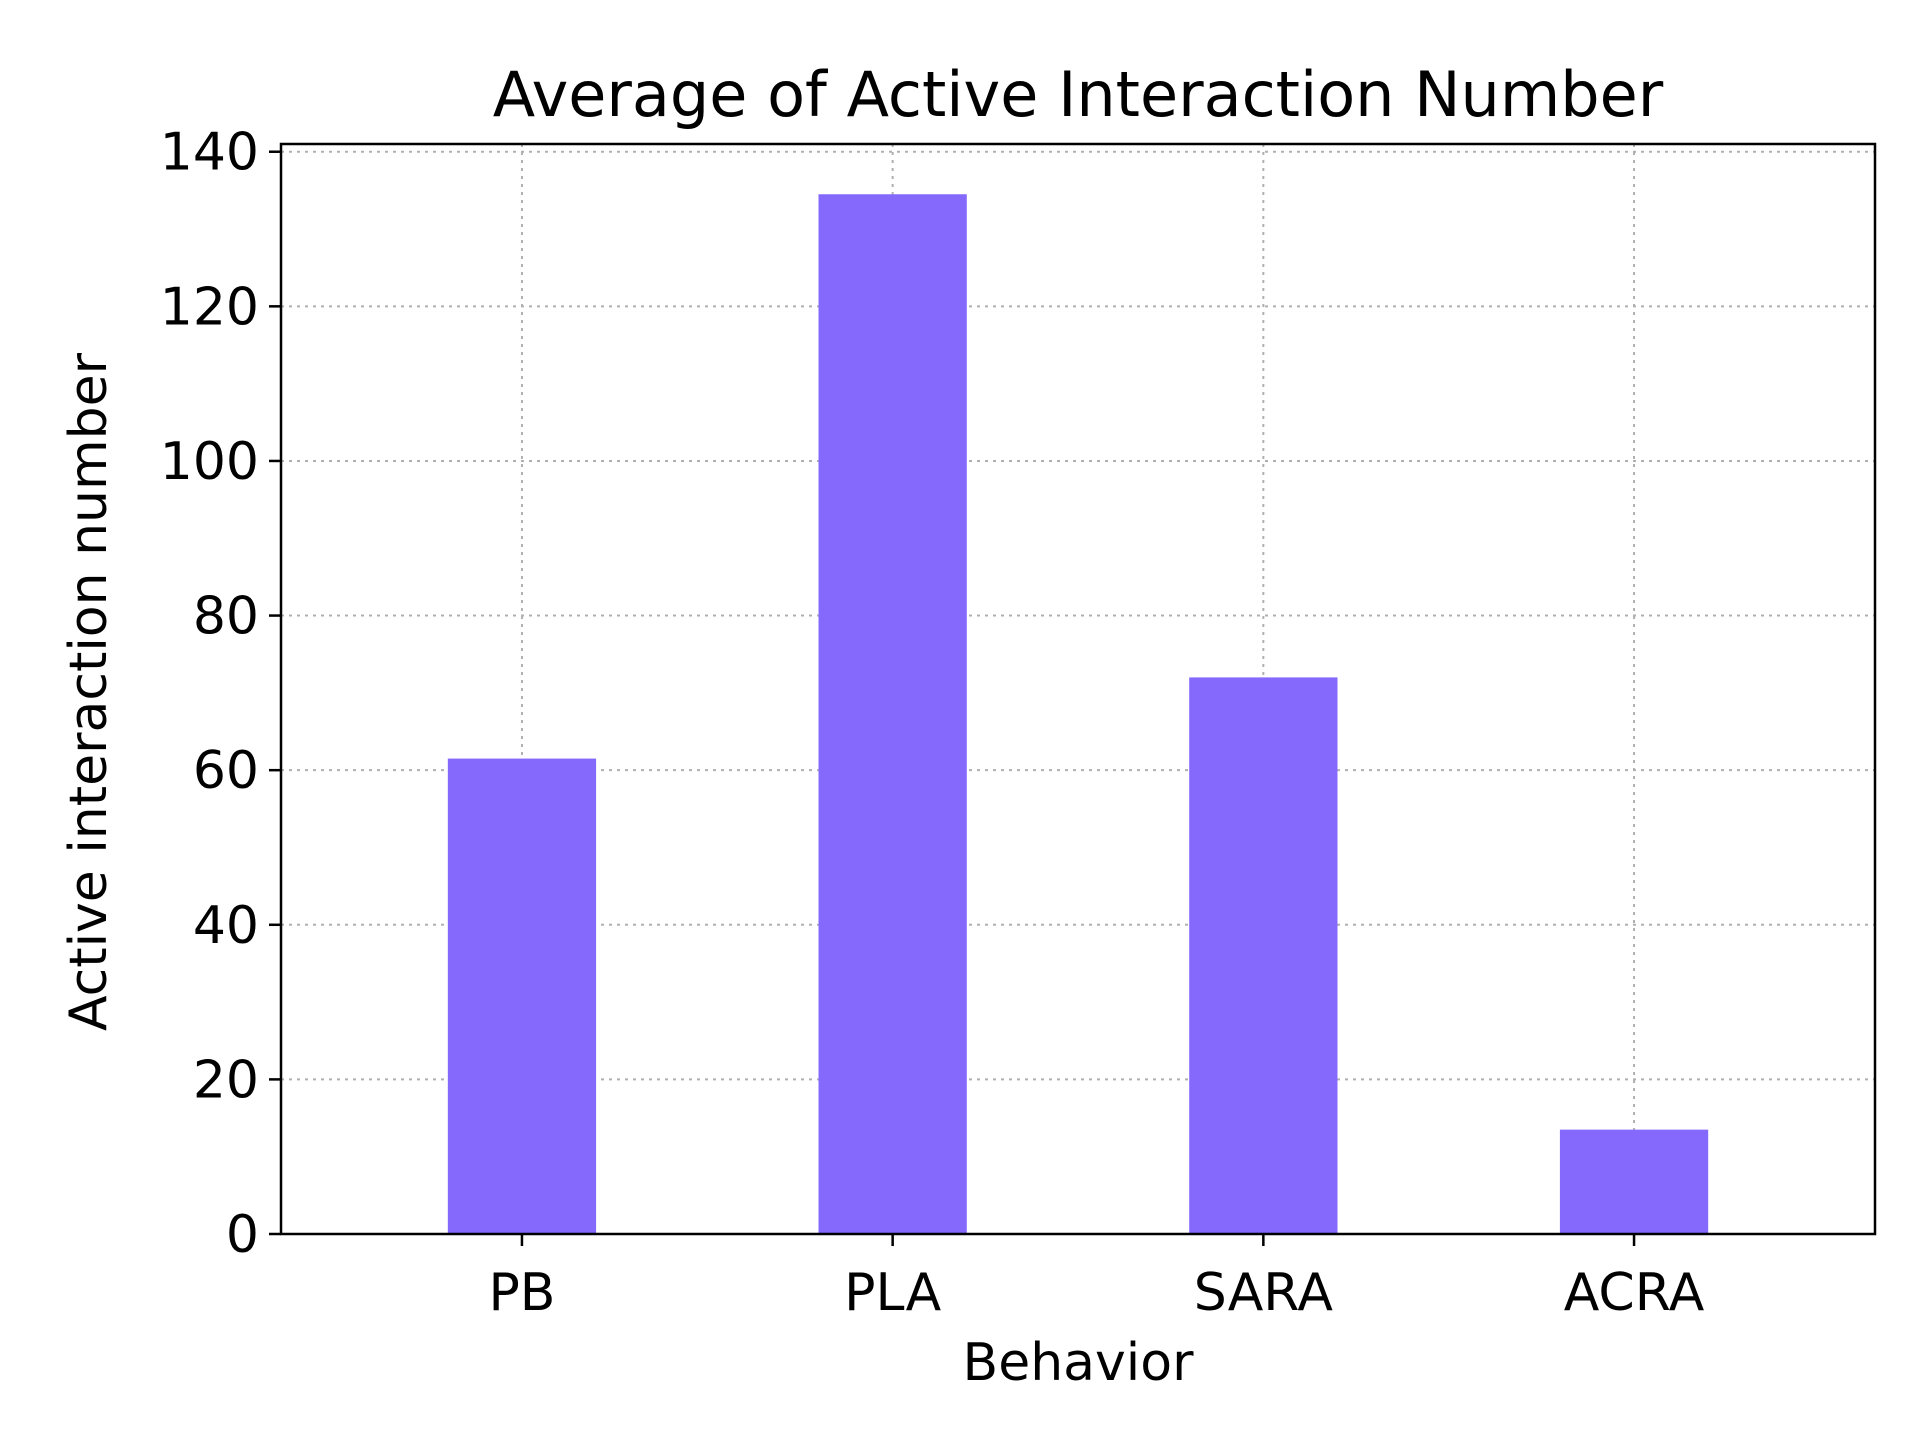  Describe the element at coordinates (226, 617) in the screenshot. I see `y-tick-label: 80` at that location.